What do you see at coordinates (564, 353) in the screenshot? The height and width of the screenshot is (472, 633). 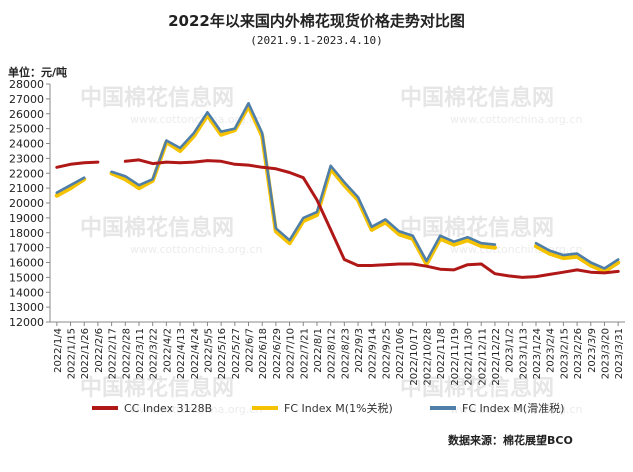 I see `x-tick-label: 2023/2/15` at bounding box center [564, 353].